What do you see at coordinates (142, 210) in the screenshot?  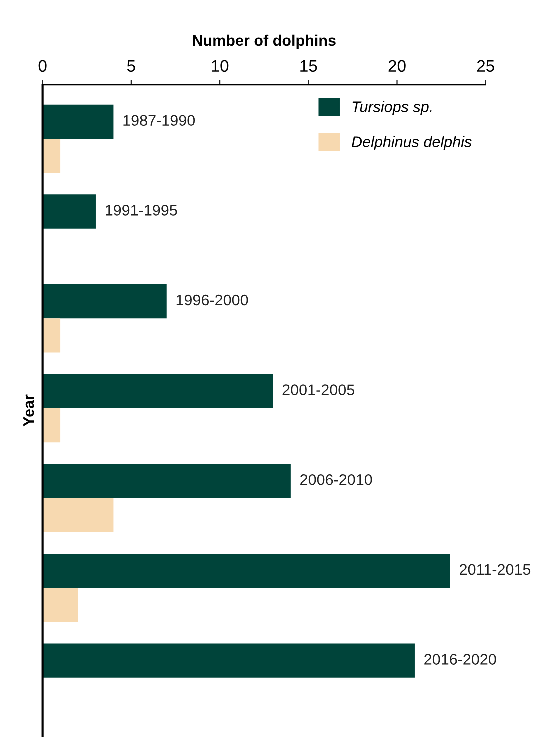 I see `y-tick-label: 1991-1995` at bounding box center [142, 210].